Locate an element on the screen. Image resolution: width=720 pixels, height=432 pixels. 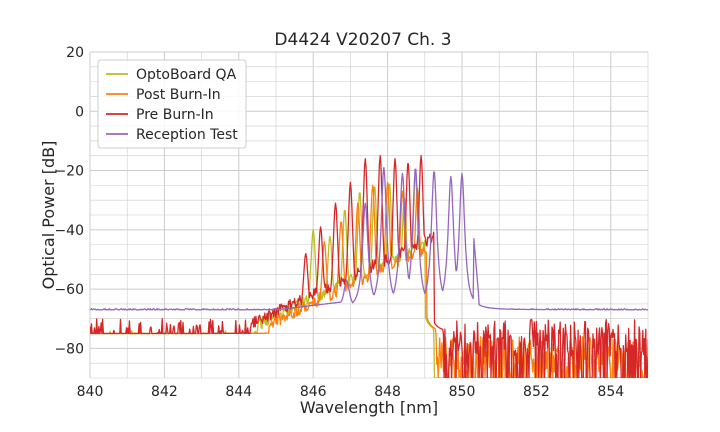
x-tick-label: 852 is located at coordinates (536, 392).